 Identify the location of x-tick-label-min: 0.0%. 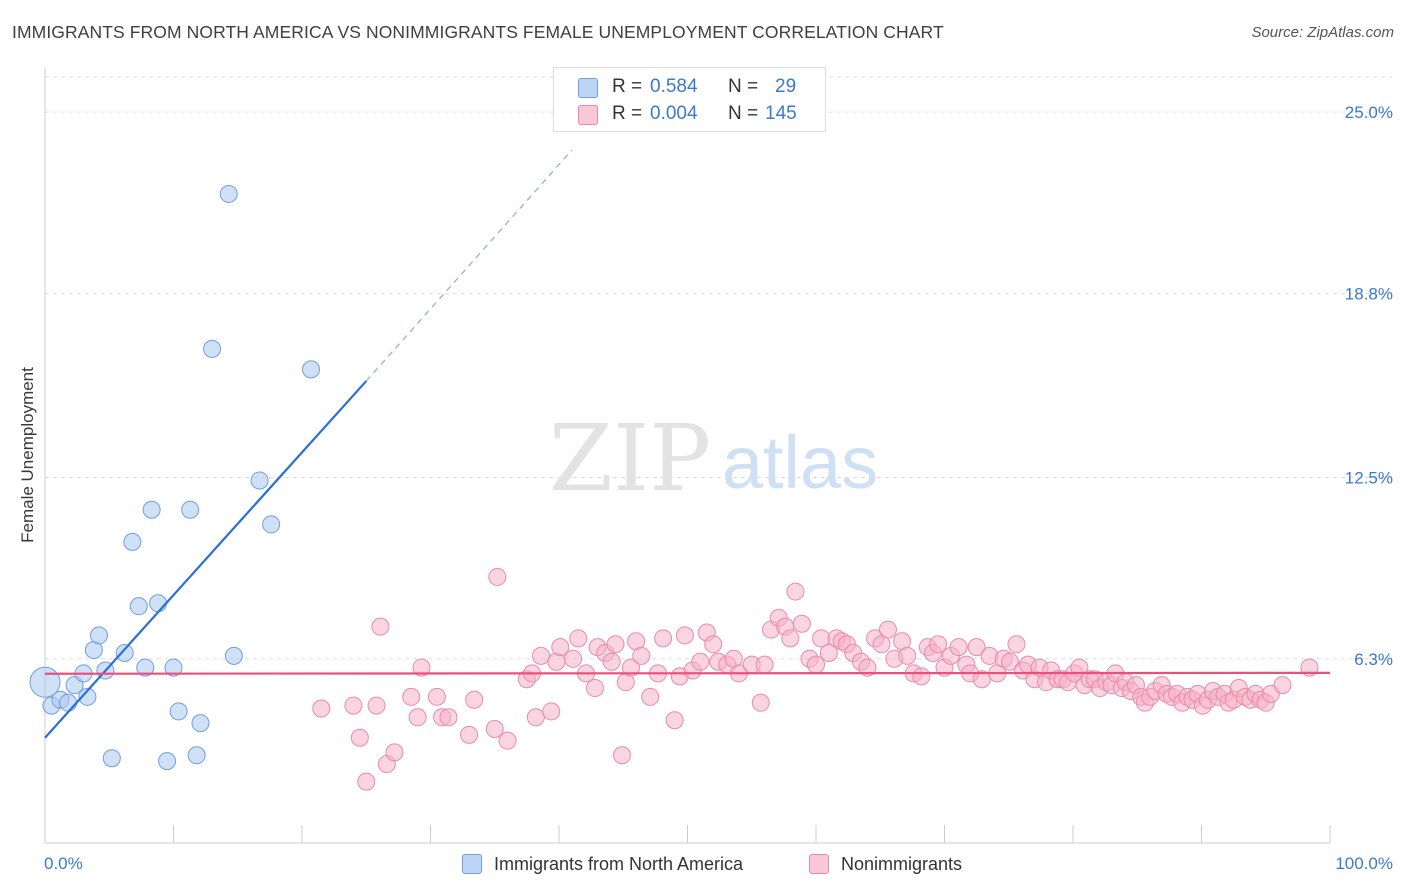
(63, 863).